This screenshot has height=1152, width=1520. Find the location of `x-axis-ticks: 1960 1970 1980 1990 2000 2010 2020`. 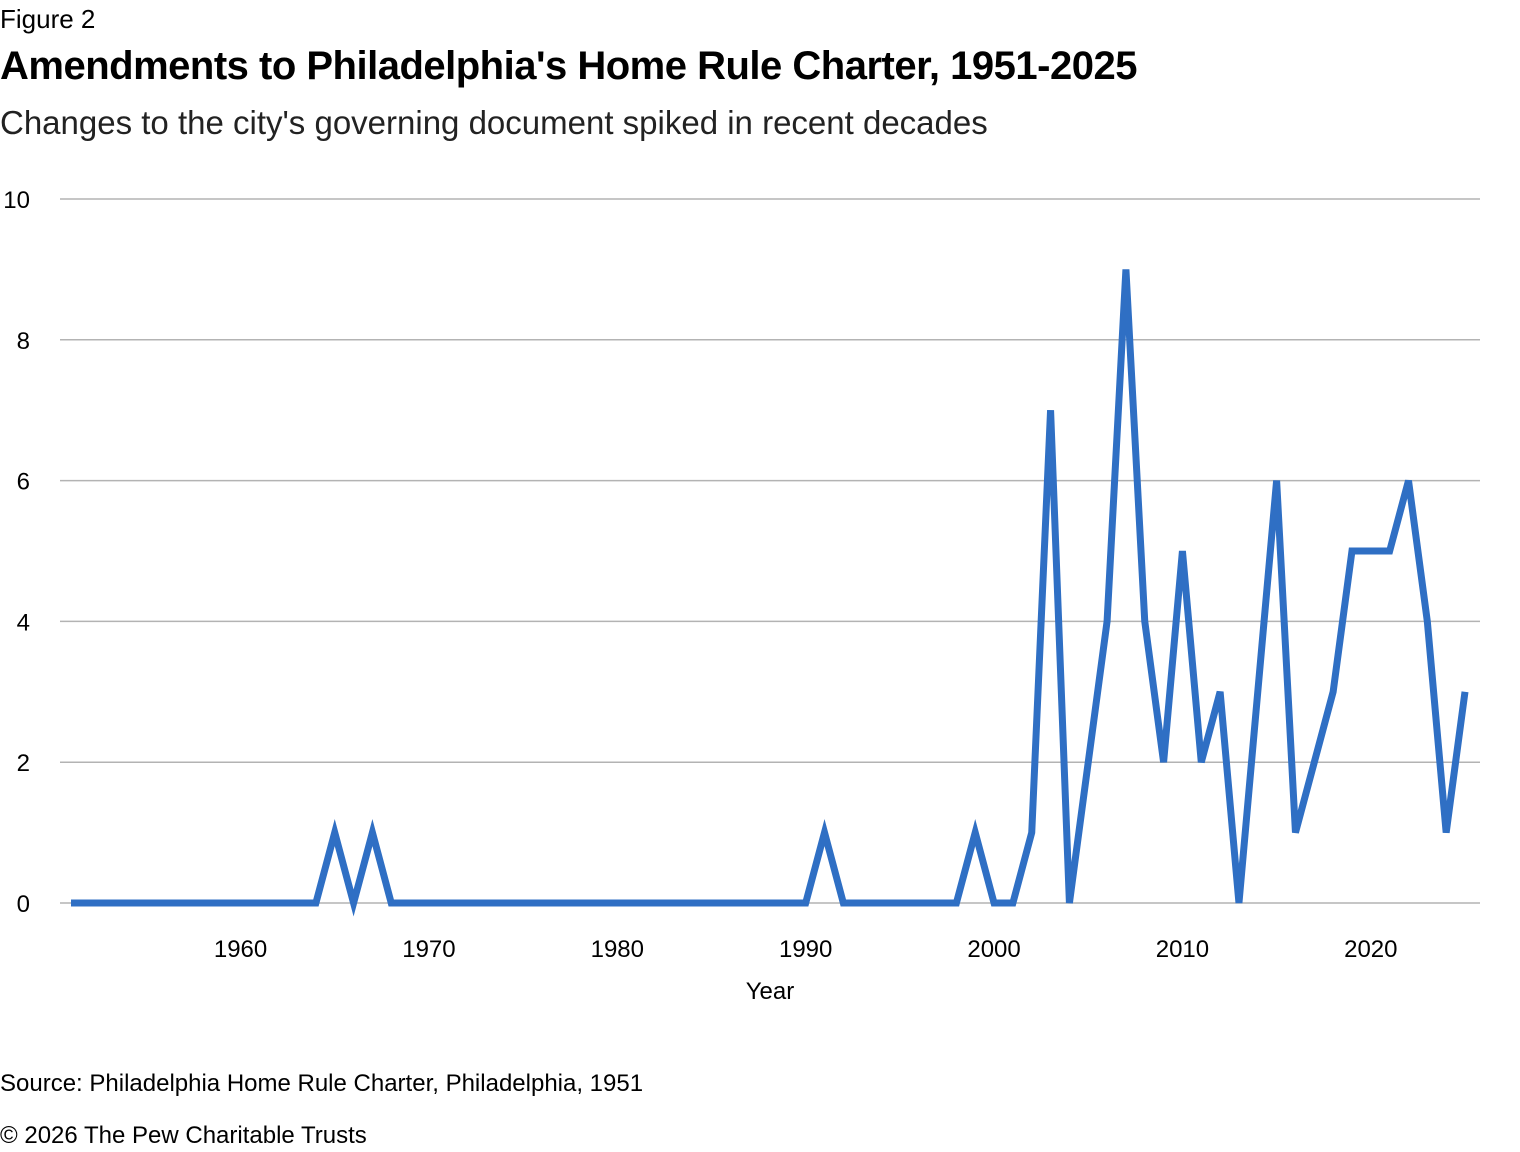

x-axis-ticks: 1960 1970 1980 1990 2000 2010 2020 is located at coordinates (806, 949).